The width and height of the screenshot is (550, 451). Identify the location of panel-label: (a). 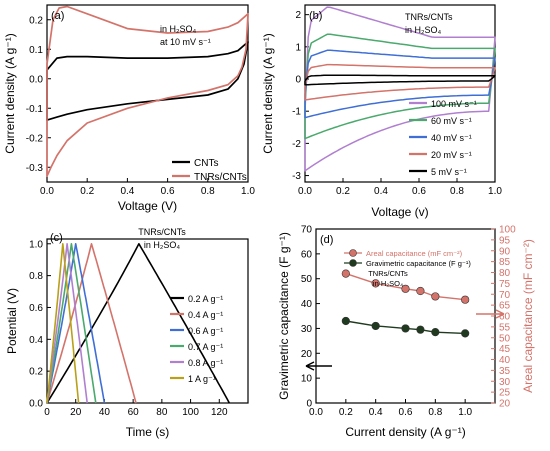
(57, 16).